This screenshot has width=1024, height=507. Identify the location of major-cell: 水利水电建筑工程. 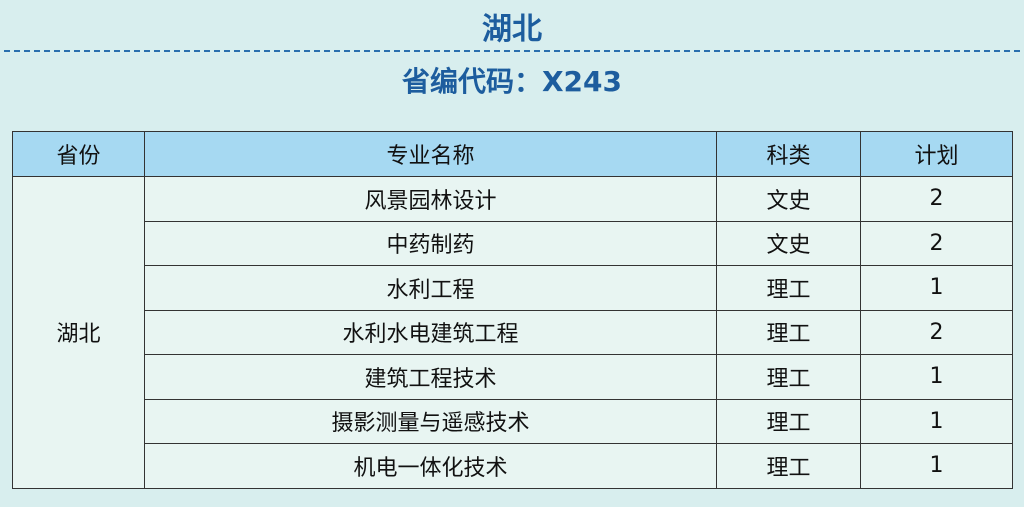
(430, 332).